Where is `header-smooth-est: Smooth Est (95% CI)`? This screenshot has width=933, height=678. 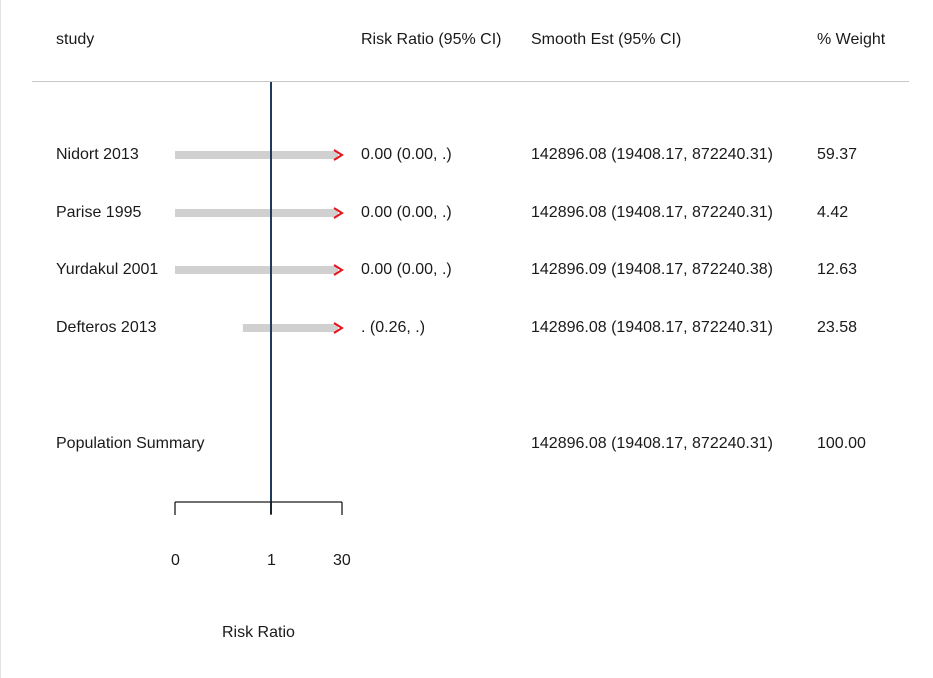 header-smooth-est: Smooth Est (95% CI) is located at coordinates (606, 39).